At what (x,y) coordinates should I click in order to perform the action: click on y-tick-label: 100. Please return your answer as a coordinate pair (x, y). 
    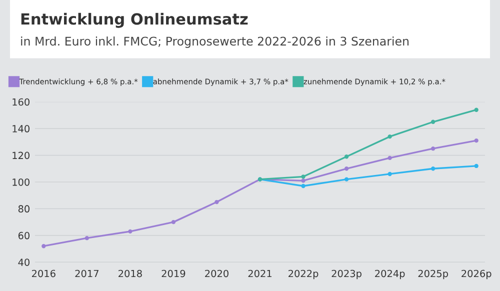
    Looking at the image, I should click on (21, 182).